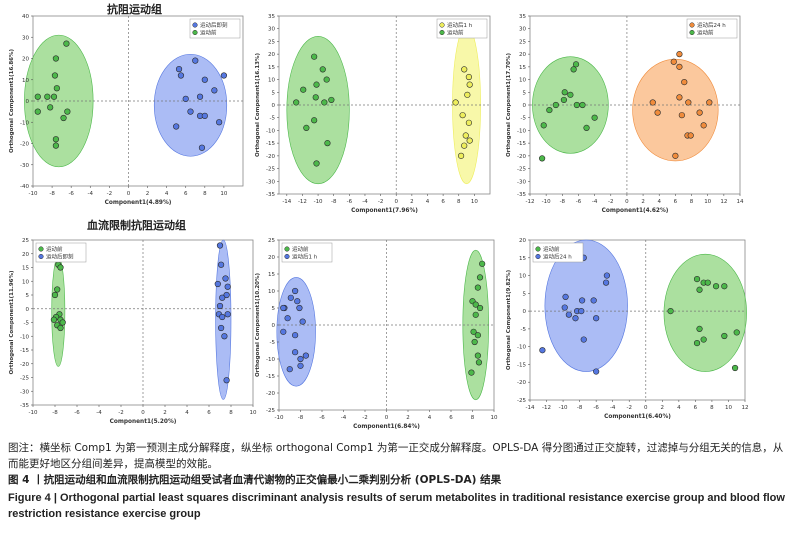 The width and height of the screenshot is (798, 535). I want to click on y-tick-label: -25, so click(521, 170).